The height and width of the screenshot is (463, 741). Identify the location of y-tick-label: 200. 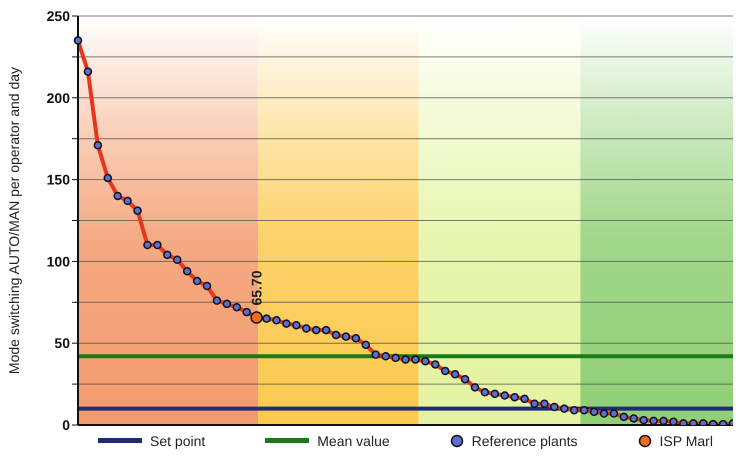
(58, 98).